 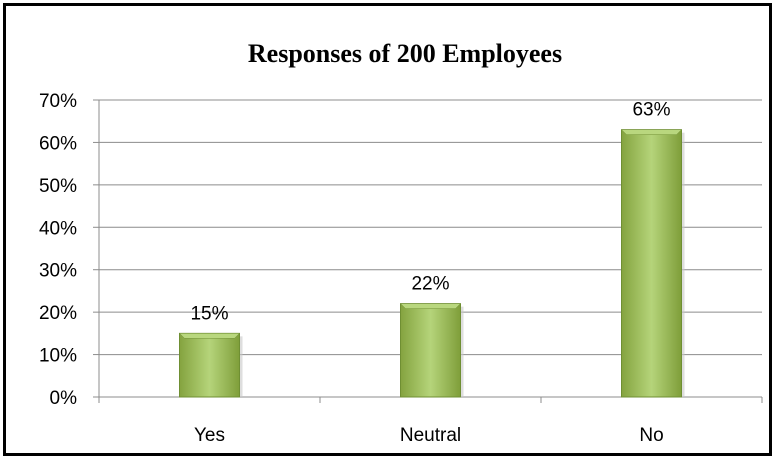 What do you see at coordinates (405, 53) in the screenshot?
I see `chart-title: Responses of 200 Employees` at bounding box center [405, 53].